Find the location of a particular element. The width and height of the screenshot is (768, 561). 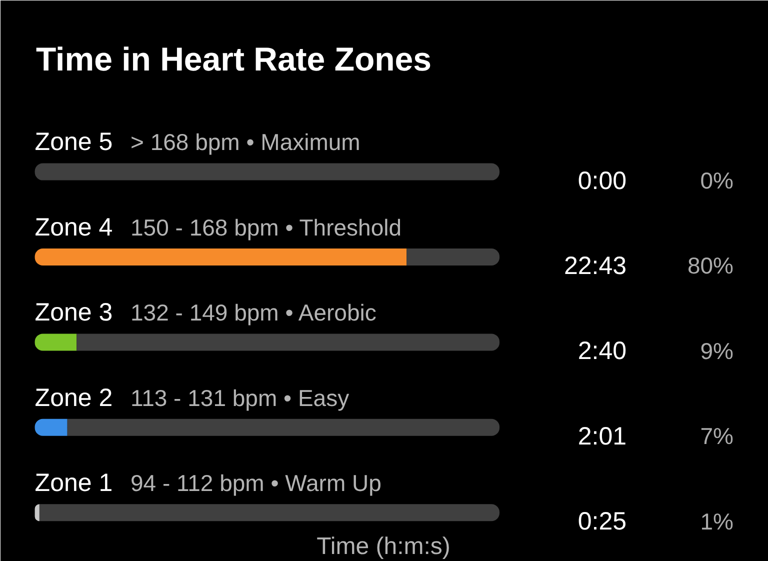

chart-title: Time in Heart Rate Zones is located at coordinates (234, 59).